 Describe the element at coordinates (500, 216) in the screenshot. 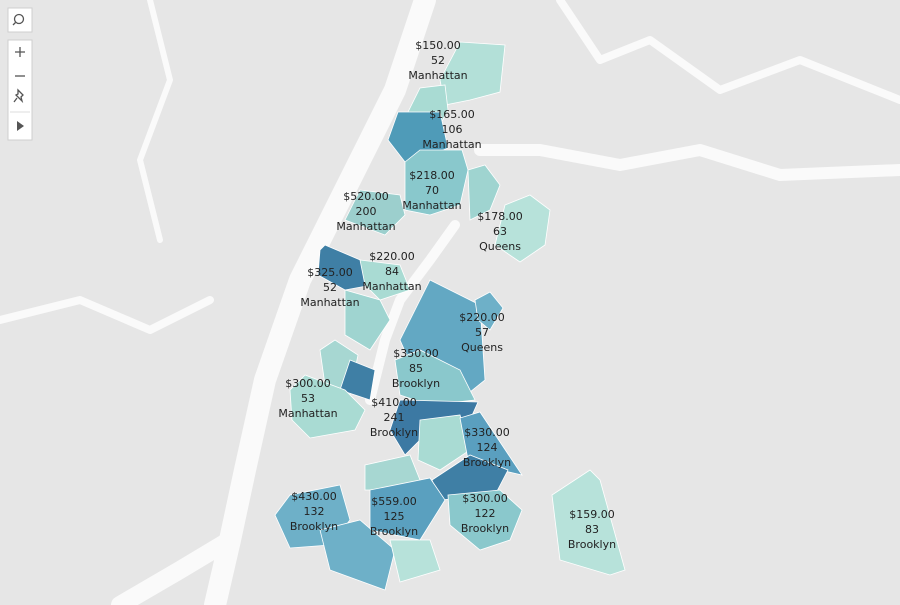

I see `region-price: $178.00` at that location.